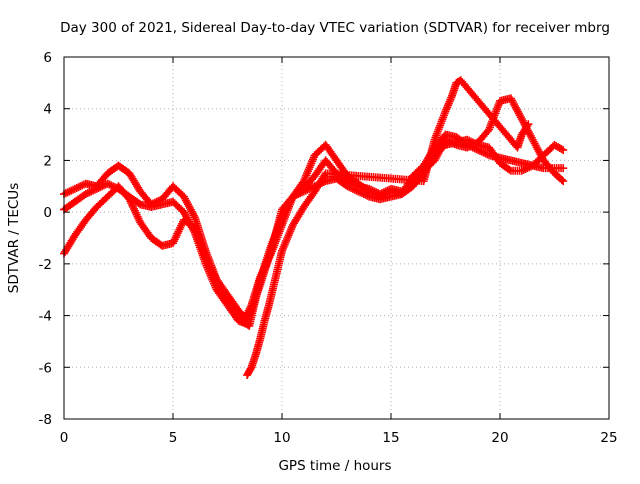 The width and height of the screenshot is (640, 484). Describe the element at coordinates (608, 438) in the screenshot. I see `x-tick-label: 25` at that location.